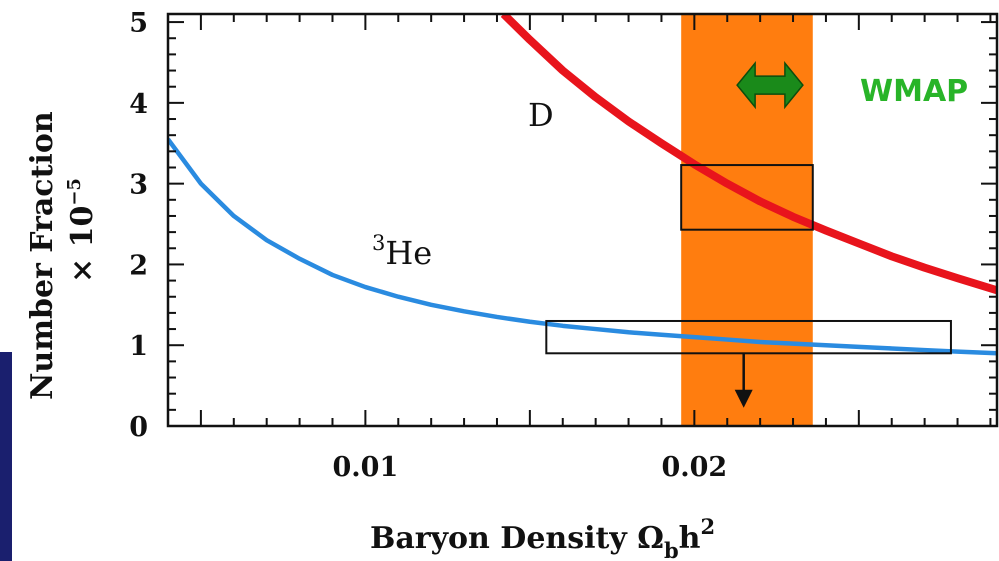  What do you see at coordinates (770, 85) in the screenshot?
I see `wmap-double-arrow` at bounding box center [770, 85].